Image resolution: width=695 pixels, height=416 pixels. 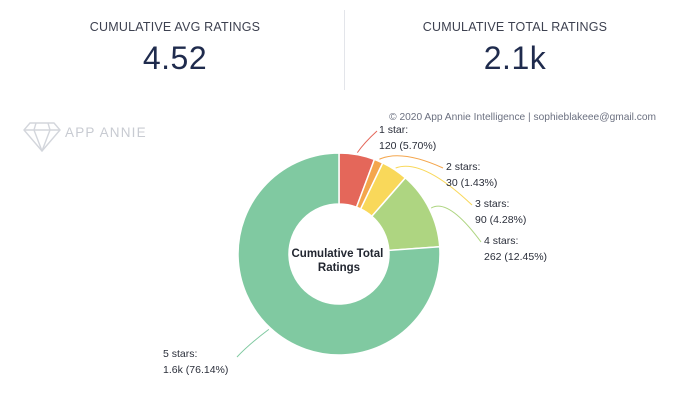 I want to click on slice-label-3: 3 stars: 90 (4.28%), so click(x=500, y=212).